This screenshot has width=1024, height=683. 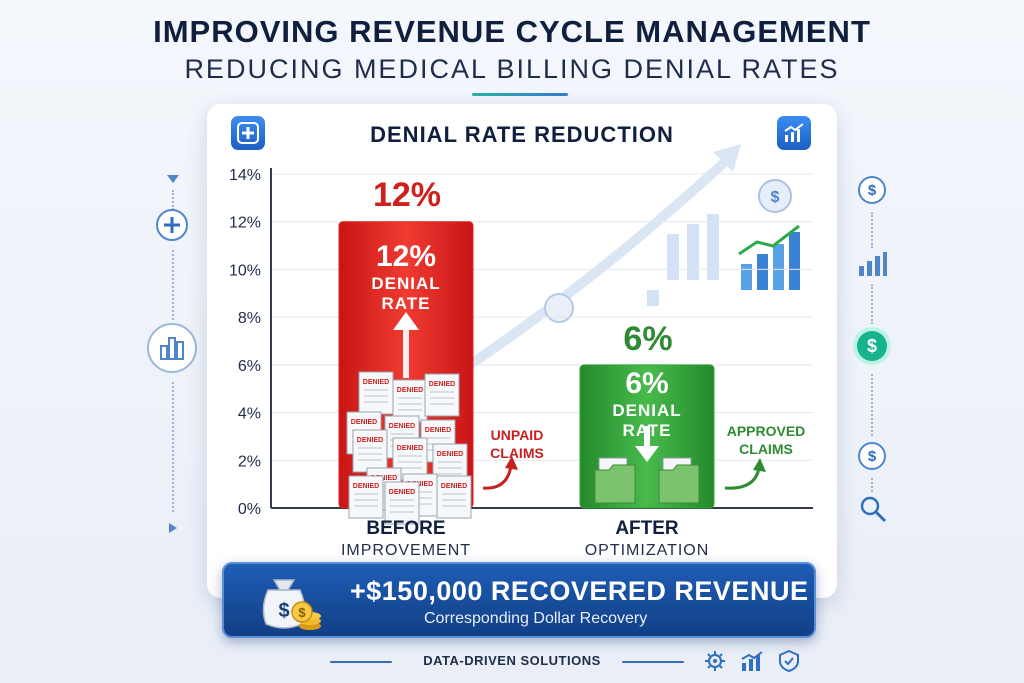 I want to click on footer-line-left, so click(x=361, y=662).